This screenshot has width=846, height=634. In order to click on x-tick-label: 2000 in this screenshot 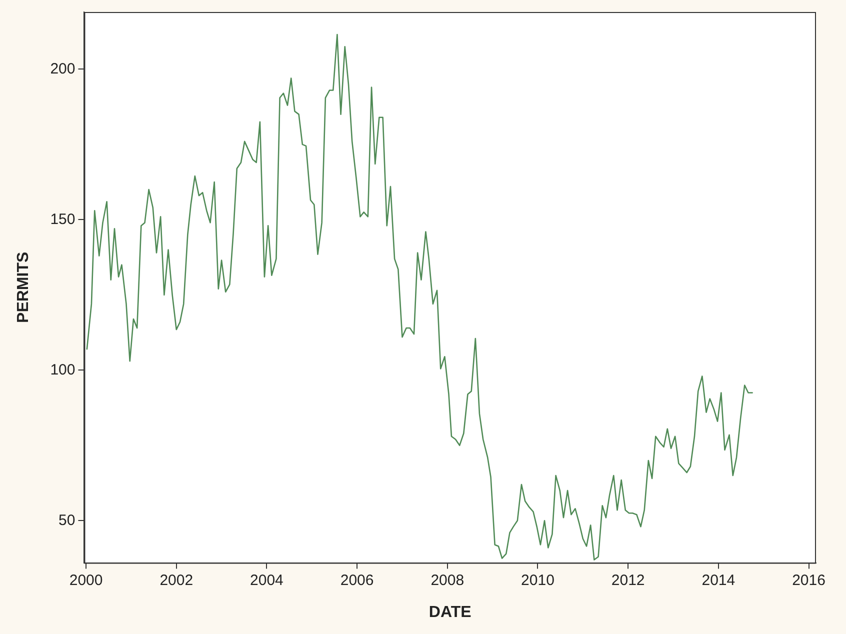, I will do `click(86, 580)`.